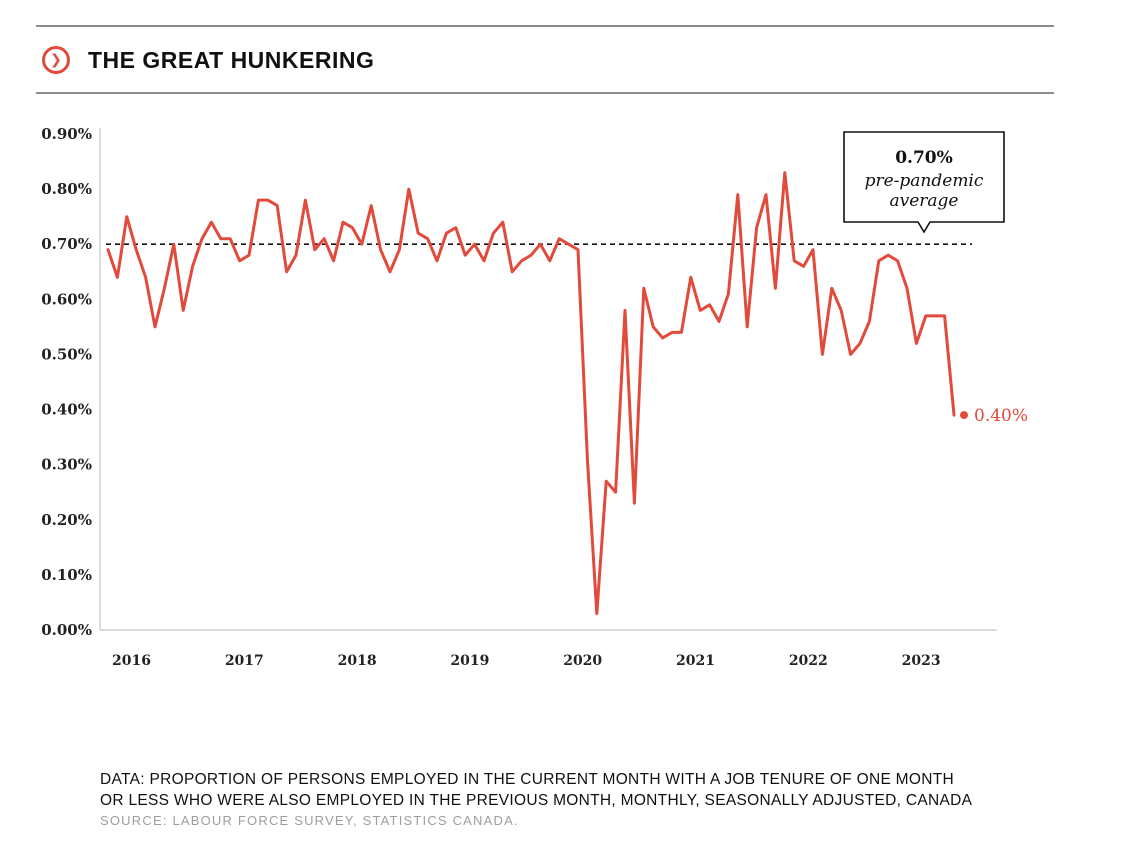 The height and width of the screenshot is (860, 1126). Describe the element at coordinates (66, 134) in the screenshot. I see `y-tick-label: 0.90%` at that location.